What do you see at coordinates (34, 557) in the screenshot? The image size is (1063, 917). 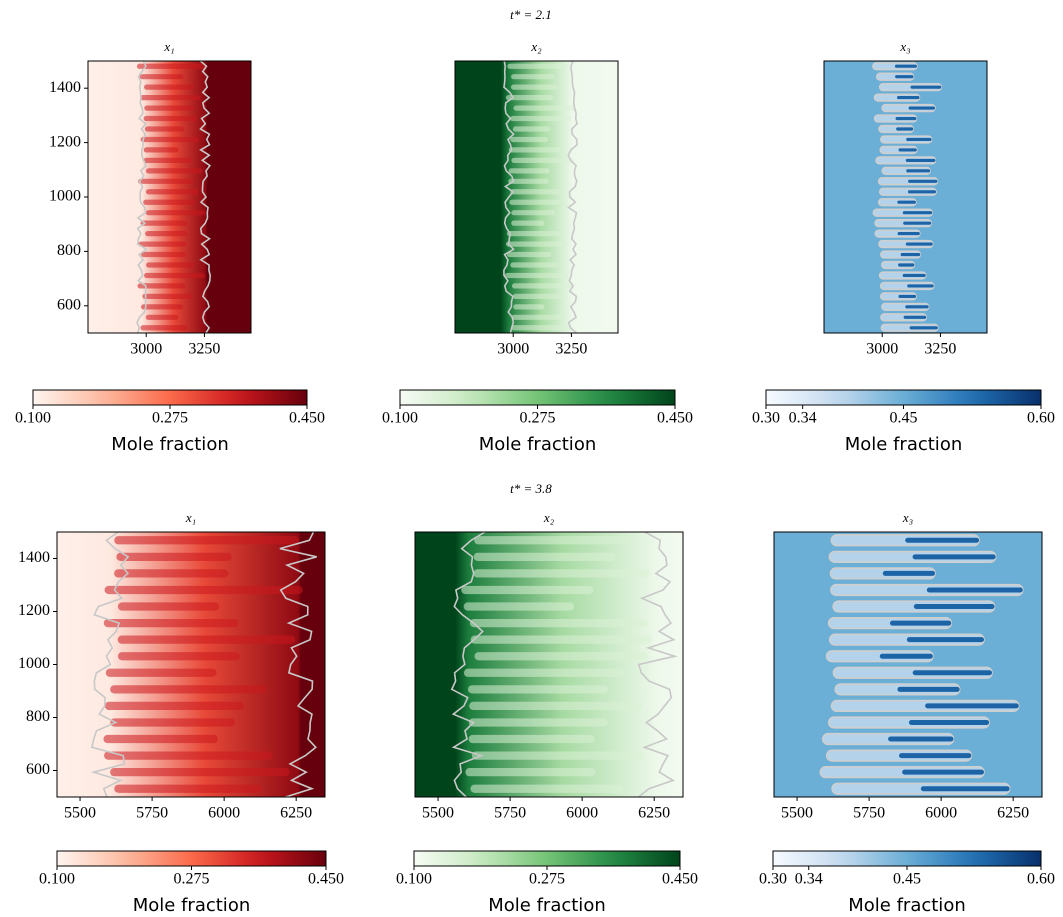 I see `y-tick-label: 1400` at bounding box center [34, 557].